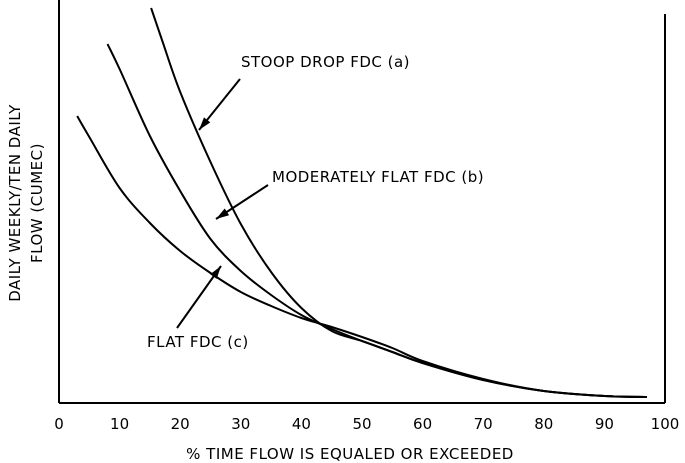 The width and height of the screenshot is (685, 463). Describe the element at coordinates (223, 213) in the screenshot. I see `annotation-moderately-flat-arrowhead` at that location.